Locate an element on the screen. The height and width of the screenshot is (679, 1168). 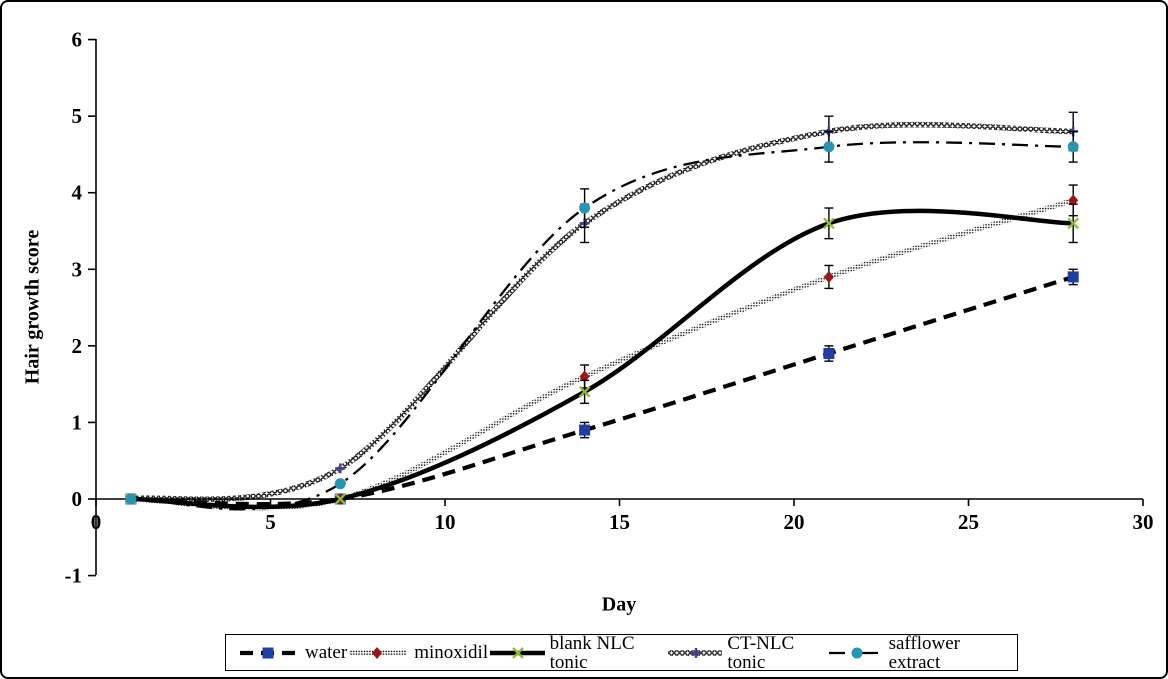
y-tick-label: 1 is located at coordinates (77, 422).